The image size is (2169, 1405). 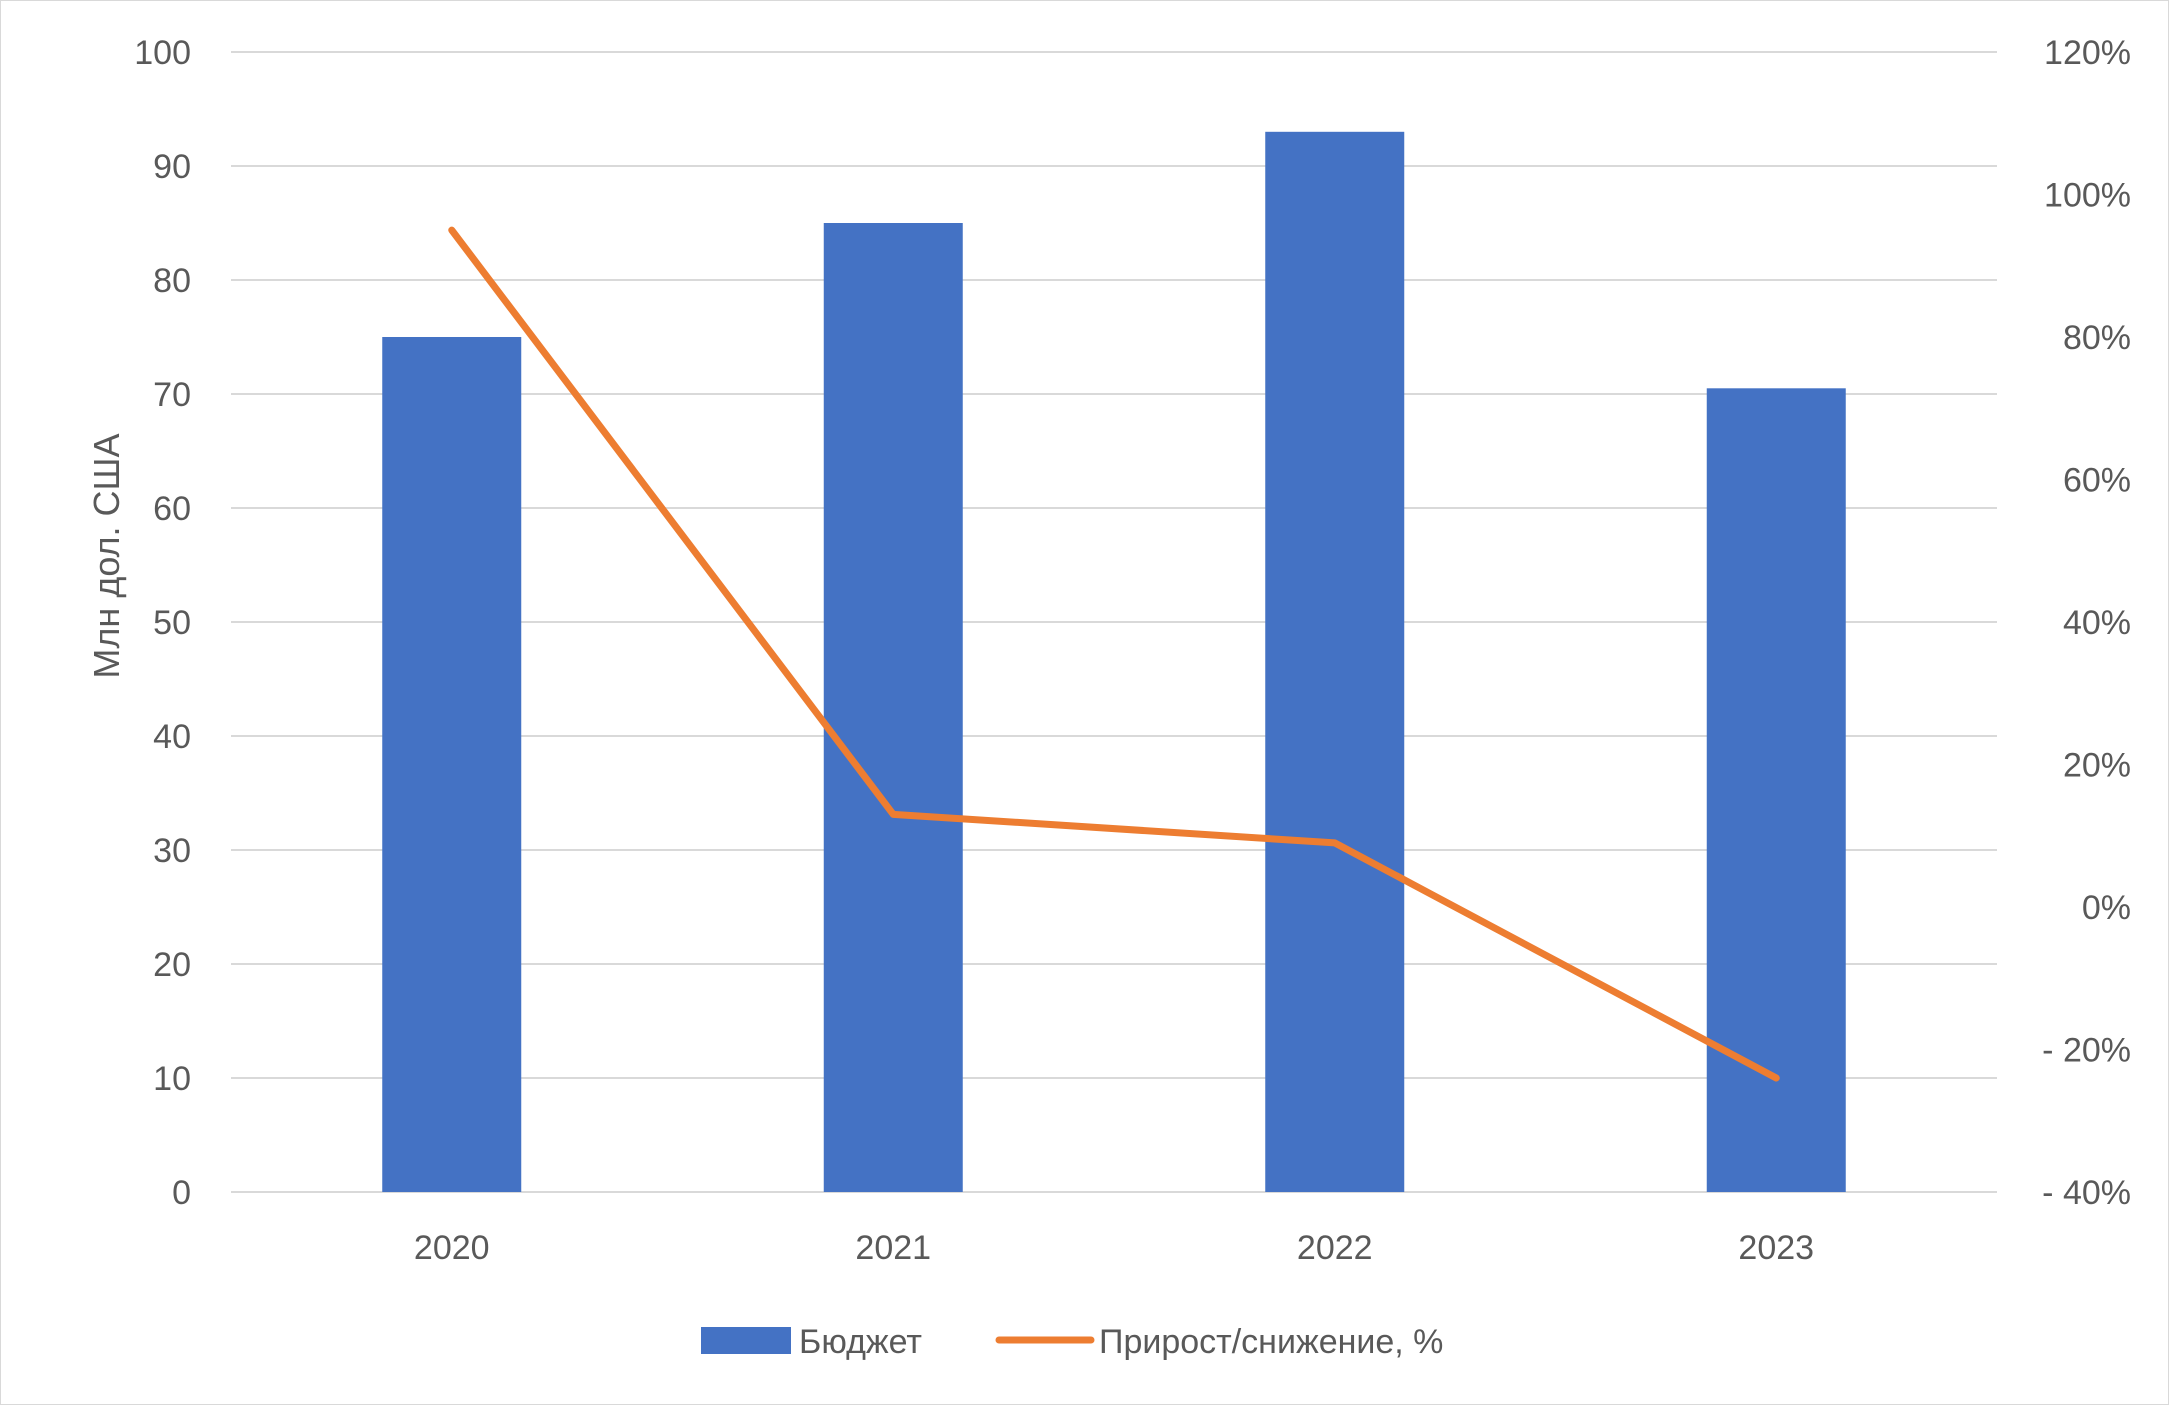 I want to click on y-tick-label: 100, so click(x=162, y=53).